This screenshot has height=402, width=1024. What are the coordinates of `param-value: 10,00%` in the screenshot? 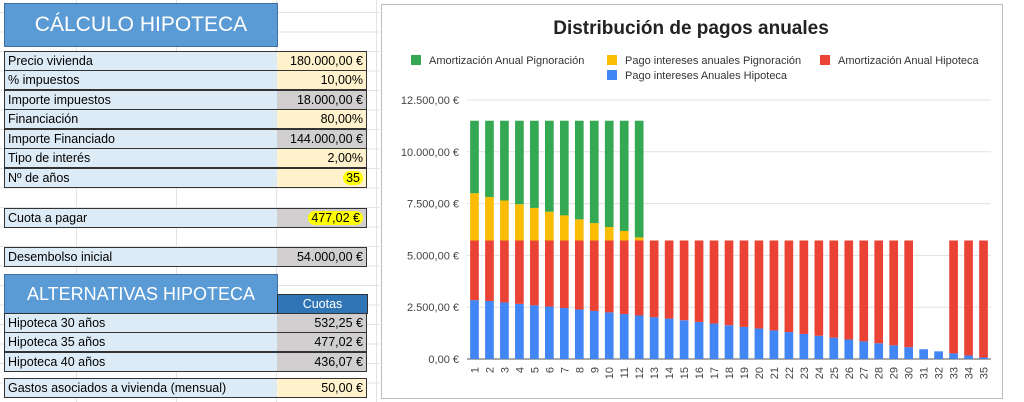 It's located at (322, 80).